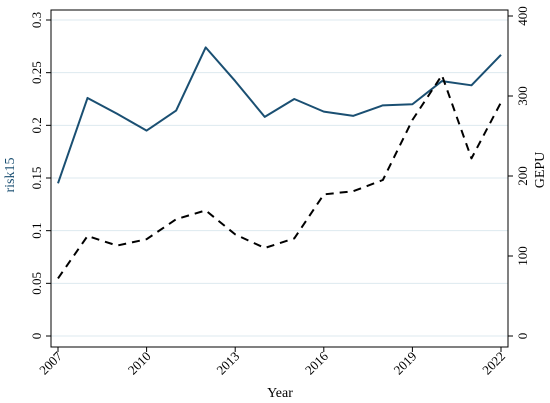  I want to click on left-tick-label-1: 0.05, so click(36, 283).